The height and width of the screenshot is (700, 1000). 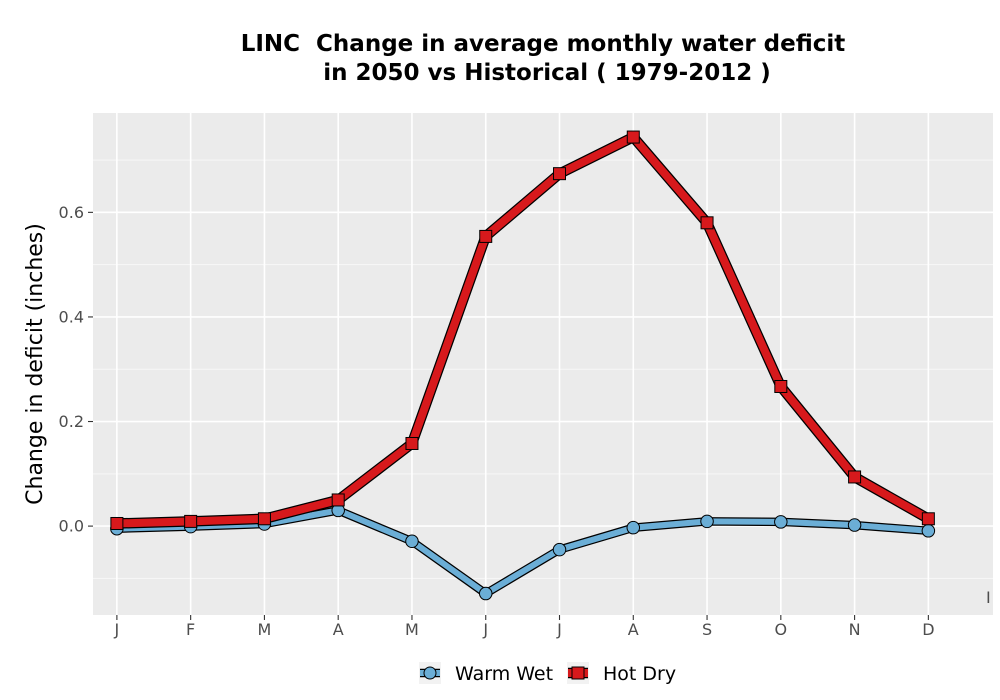 I want to click on y-tick-label: 0.2, so click(x=71, y=421).